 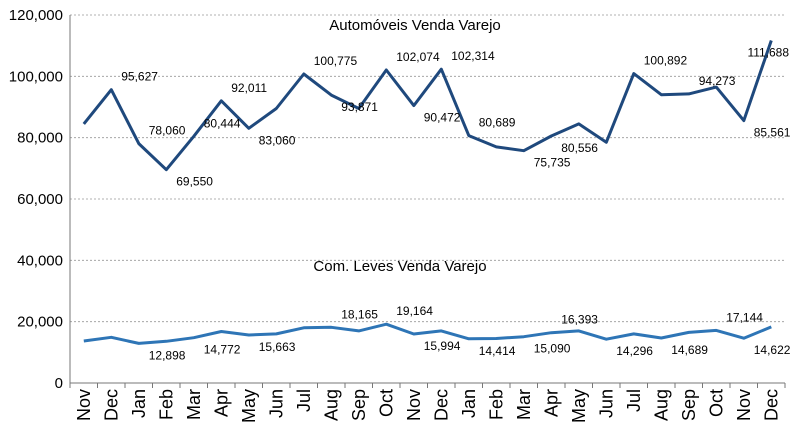 What do you see at coordinates (277, 347) in the screenshot?
I see `data-label: 15,663` at bounding box center [277, 347].